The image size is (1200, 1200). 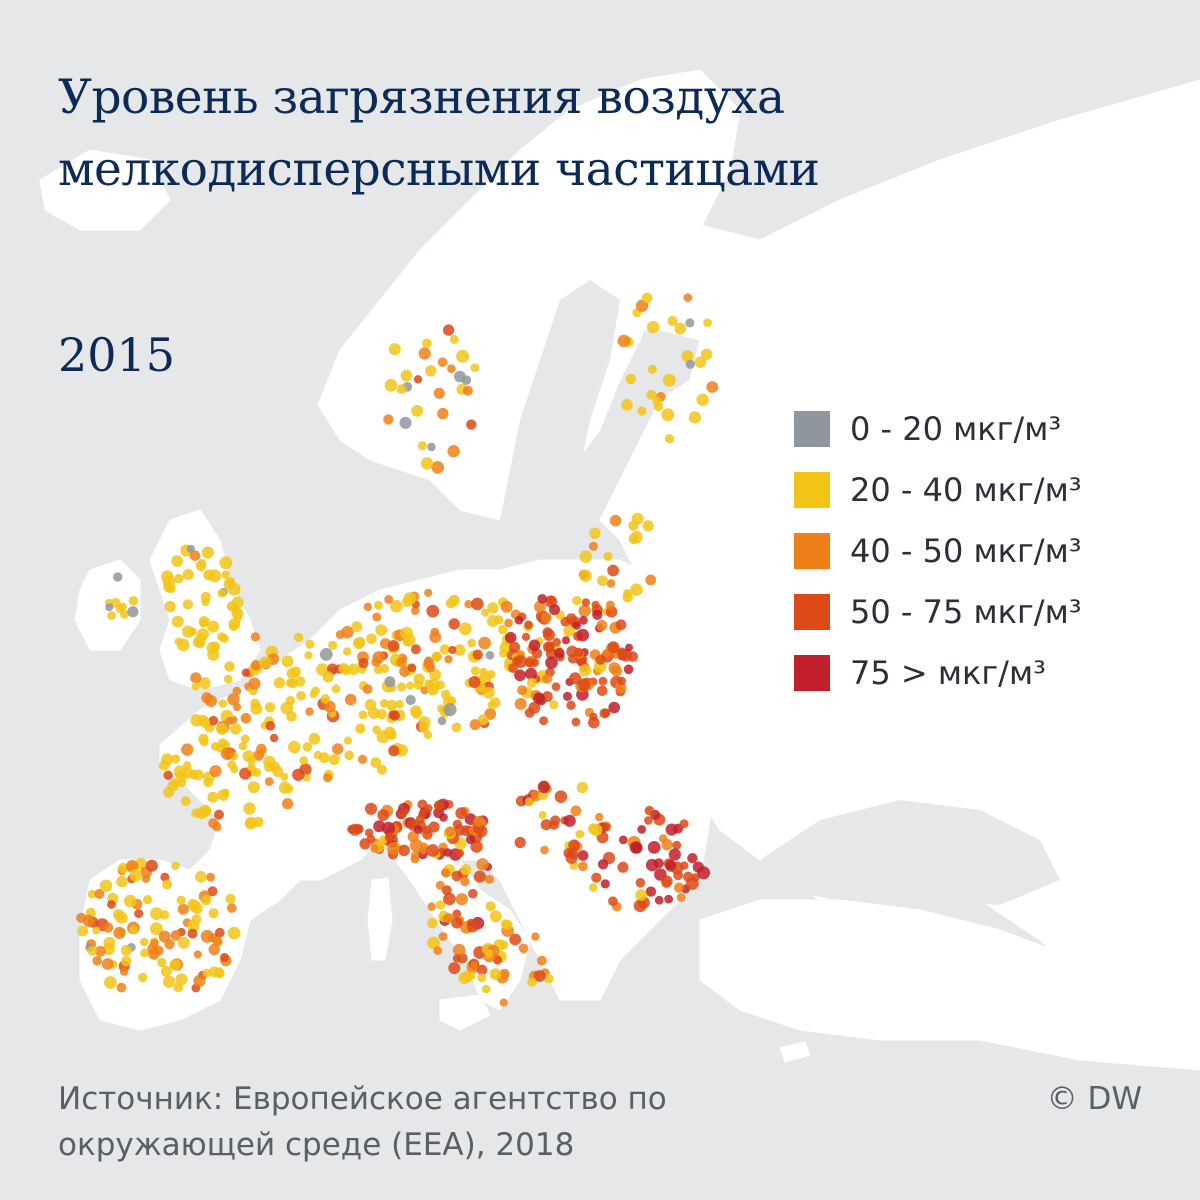 What do you see at coordinates (105, 190) in the screenshot?
I see `land-iceland` at bounding box center [105, 190].